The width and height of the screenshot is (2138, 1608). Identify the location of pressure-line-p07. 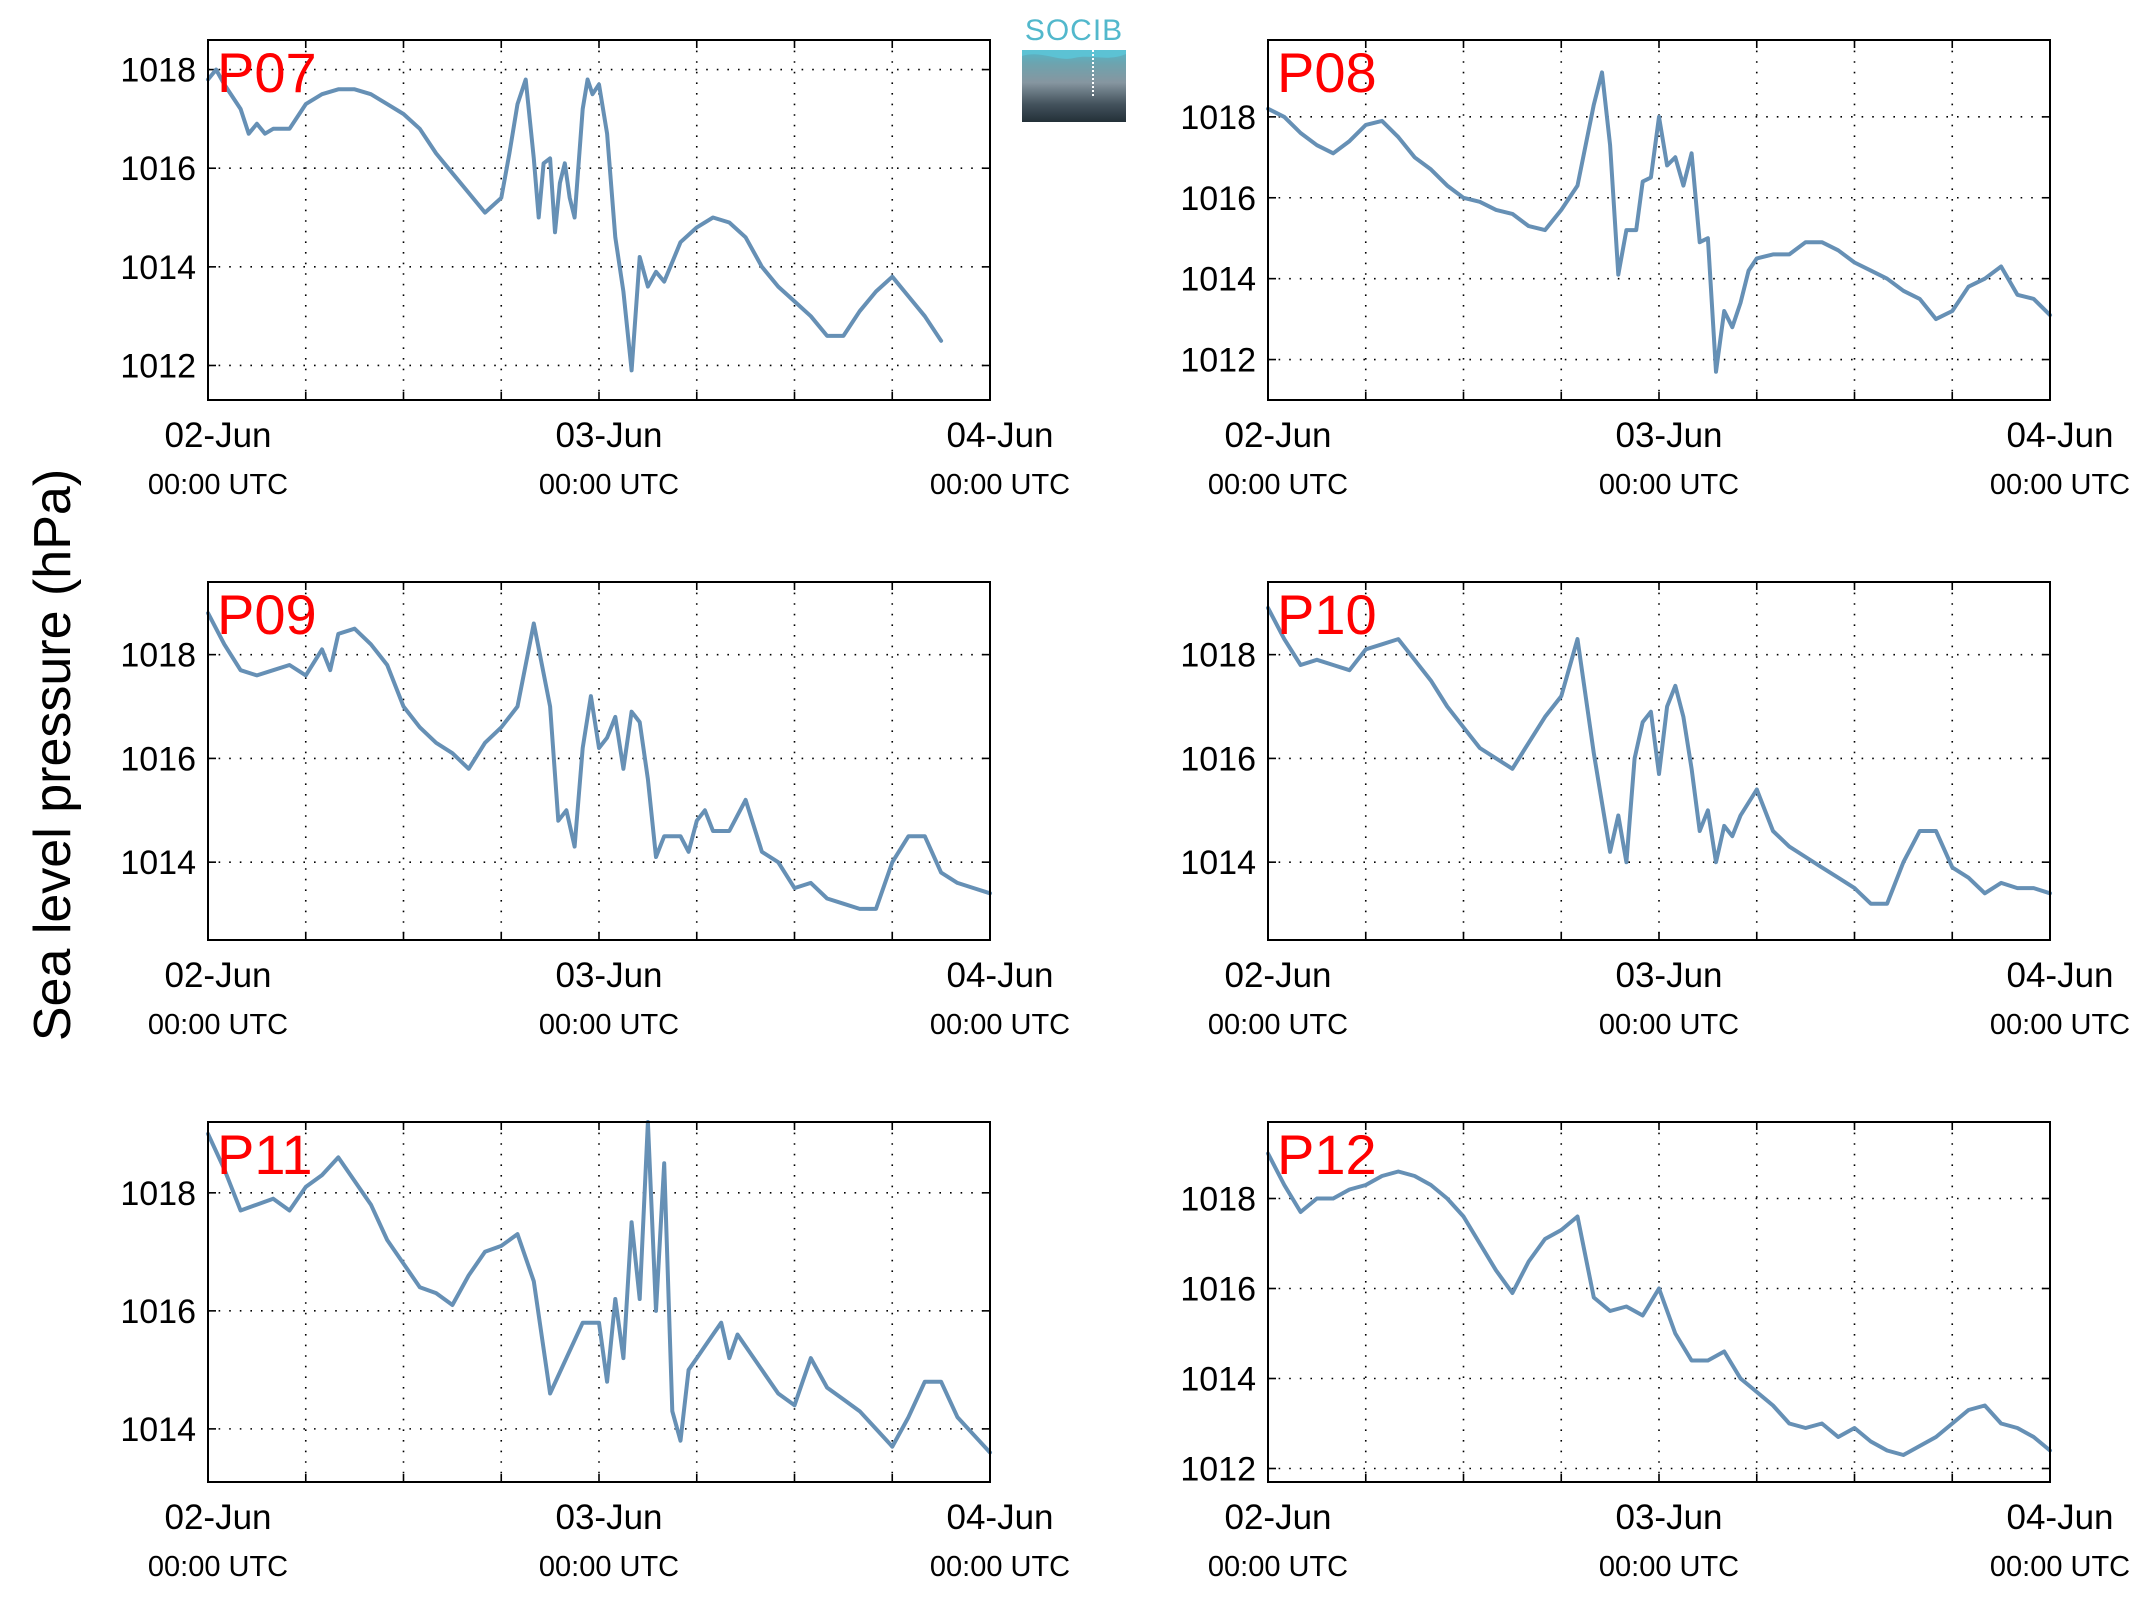
(575, 220).